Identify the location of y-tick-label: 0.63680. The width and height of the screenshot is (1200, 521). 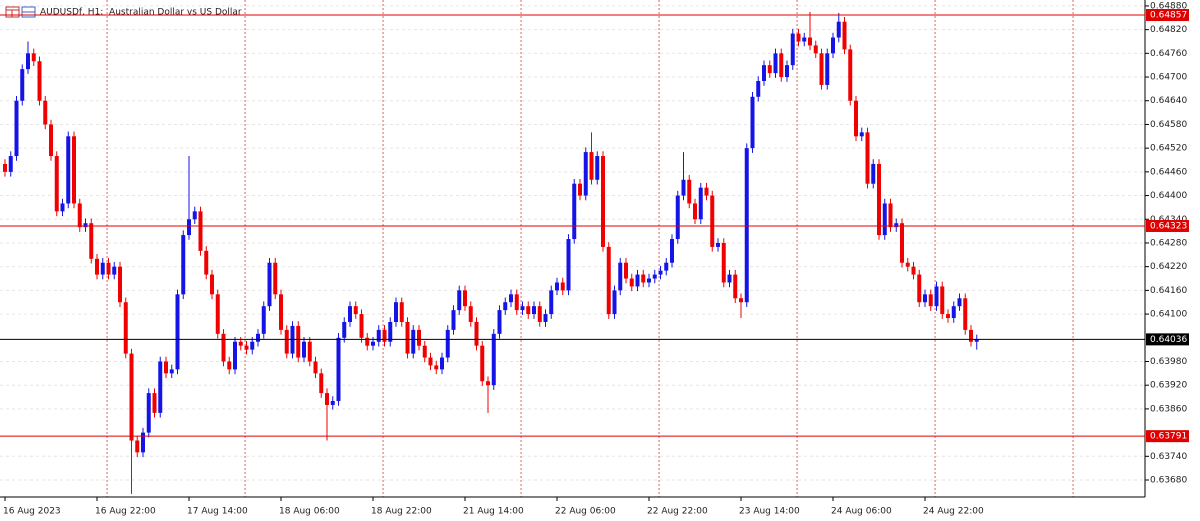
(1168, 481).